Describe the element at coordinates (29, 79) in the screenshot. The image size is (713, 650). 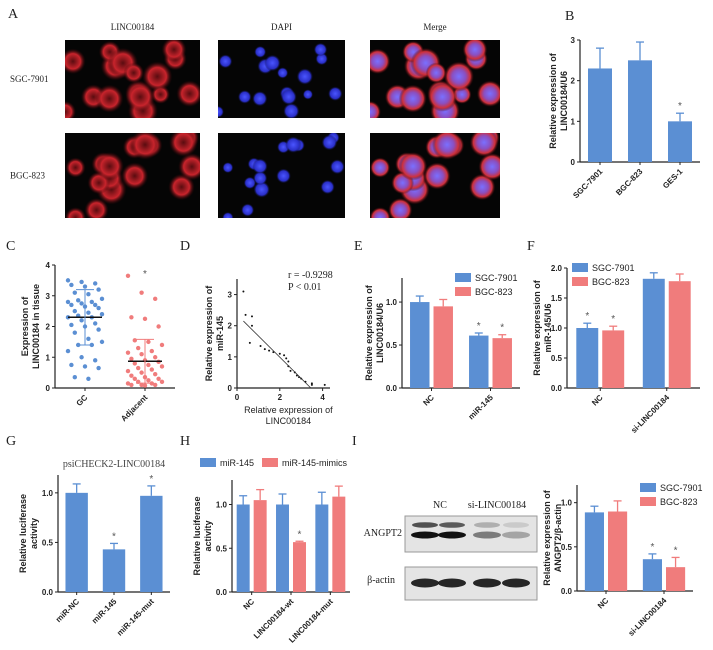
I see `row-label: SGC-7901` at that location.